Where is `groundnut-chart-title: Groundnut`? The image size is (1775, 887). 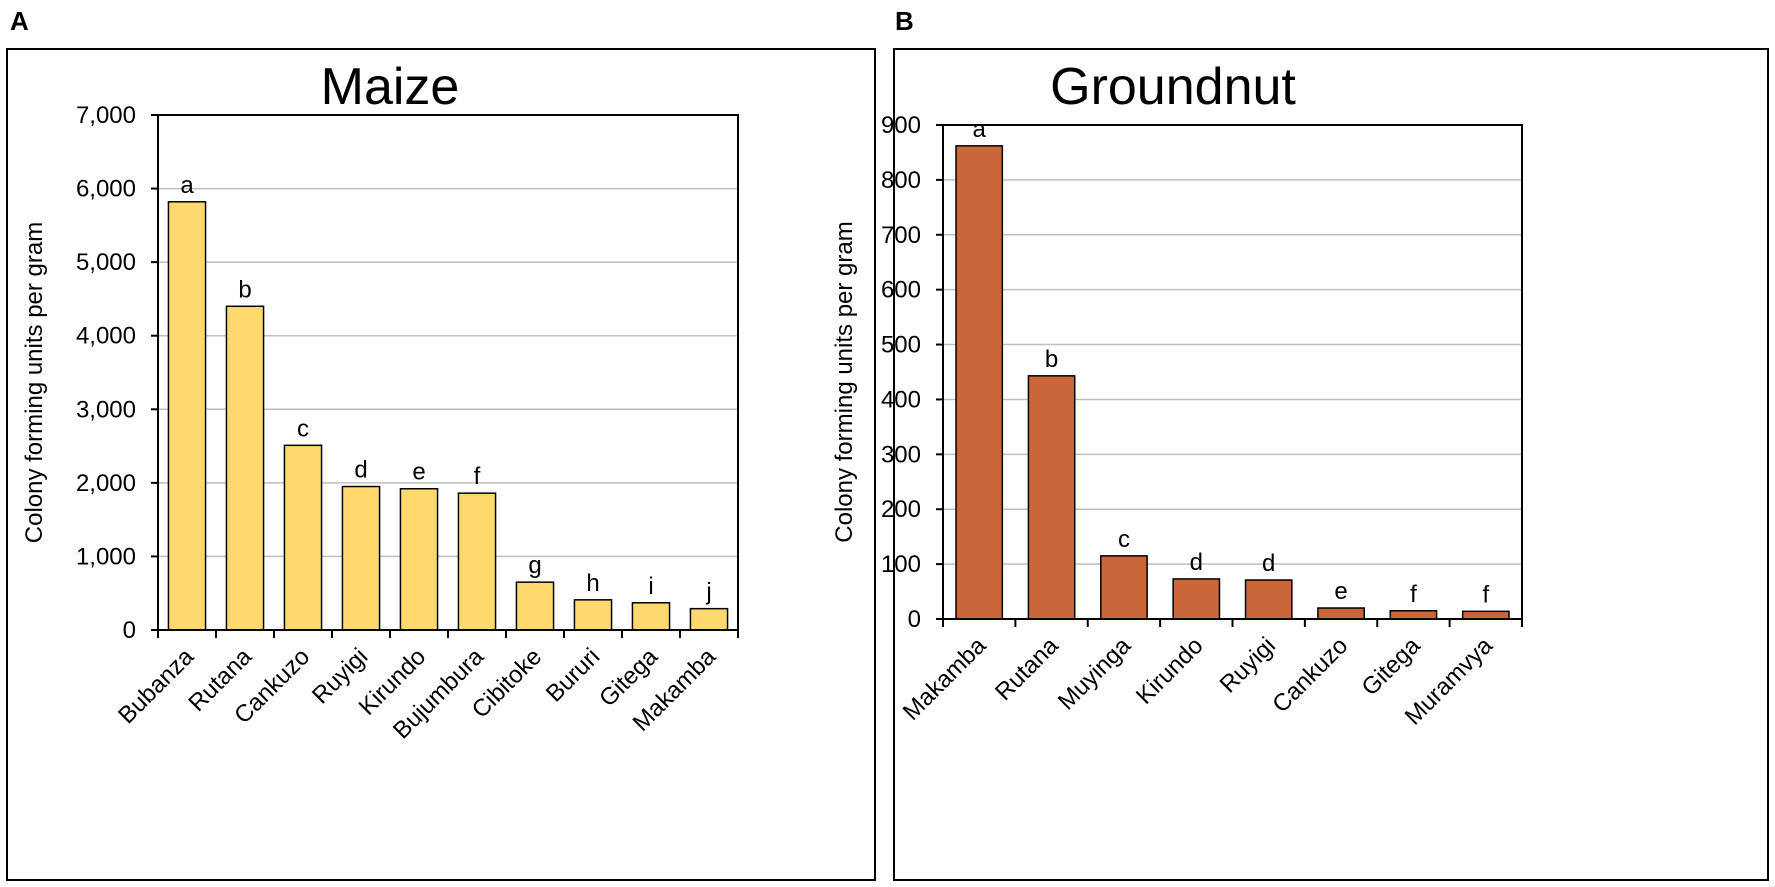
groundnut-chart-title: Groundnut is located at coordinates (1173, 87).